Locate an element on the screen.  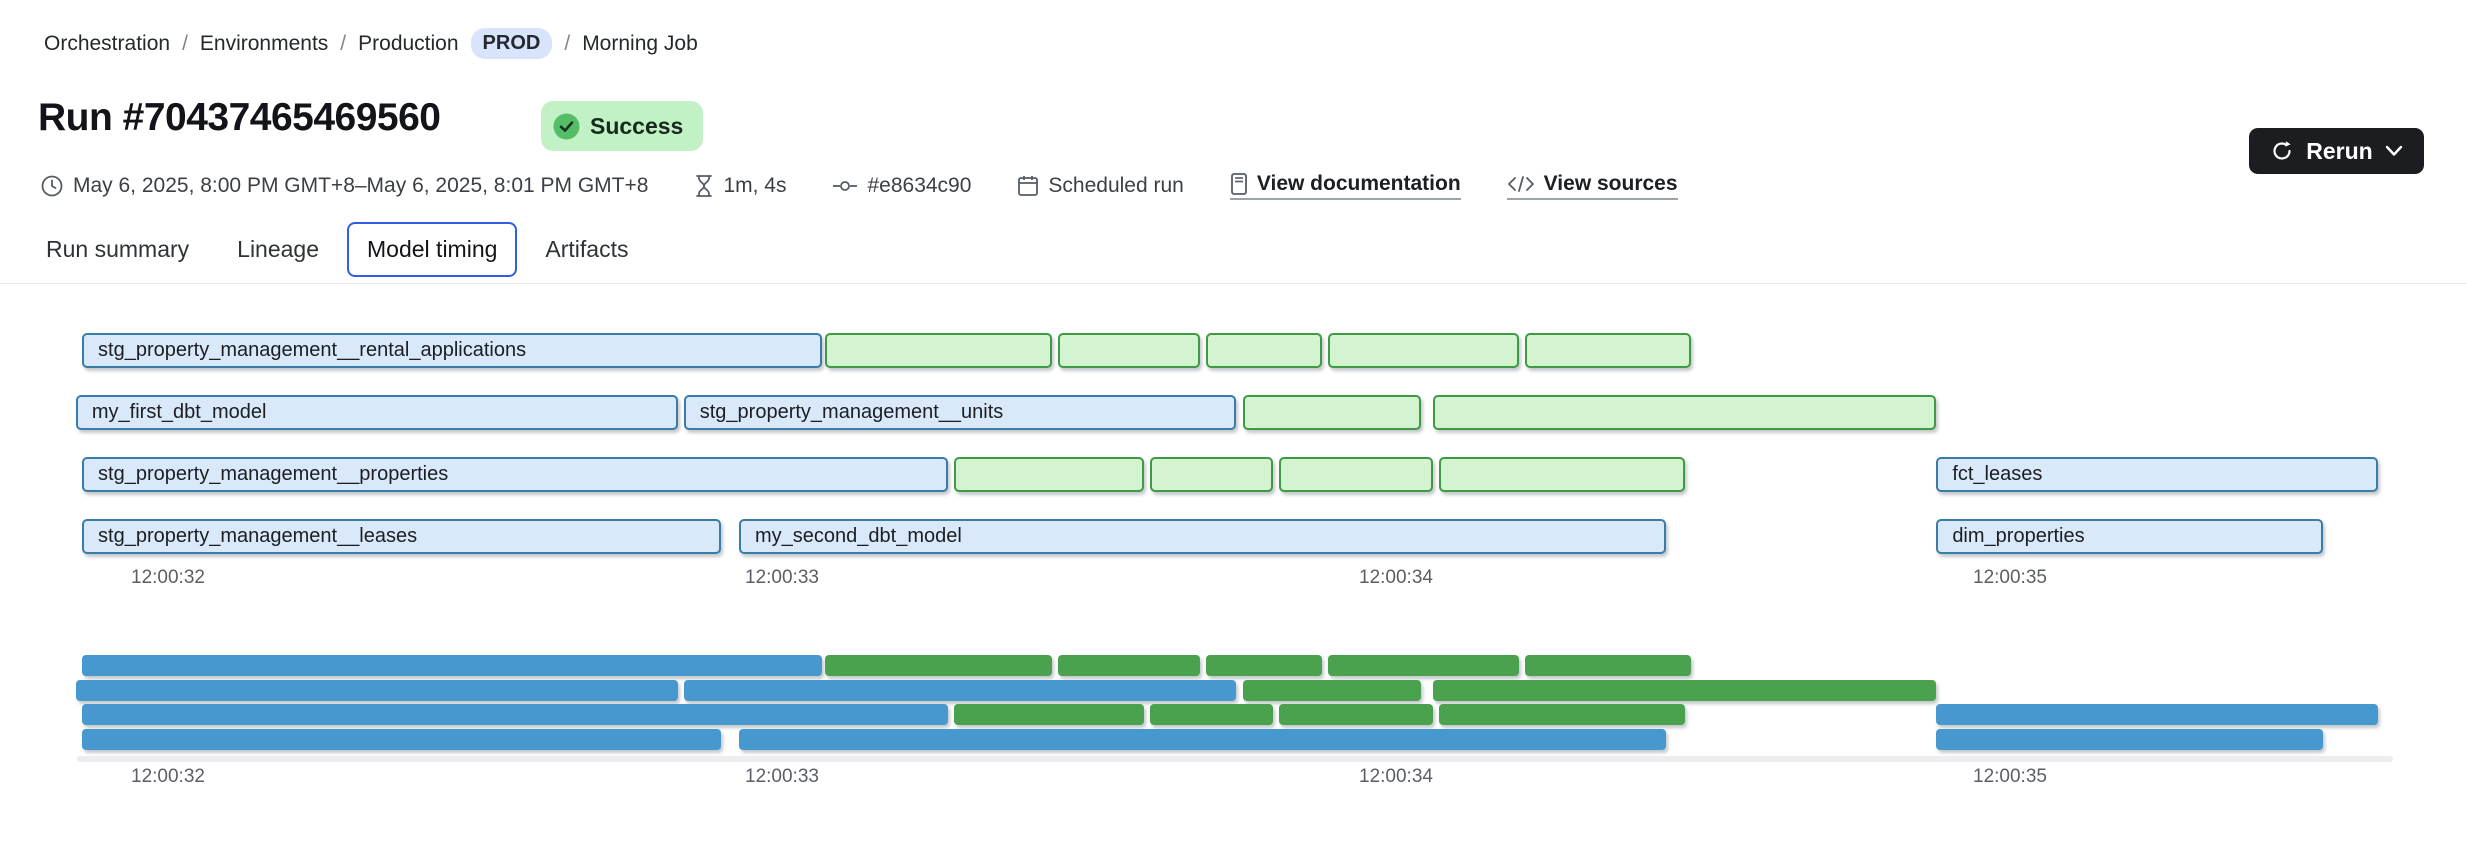
code-icon is located at coordinates (1520, 184).